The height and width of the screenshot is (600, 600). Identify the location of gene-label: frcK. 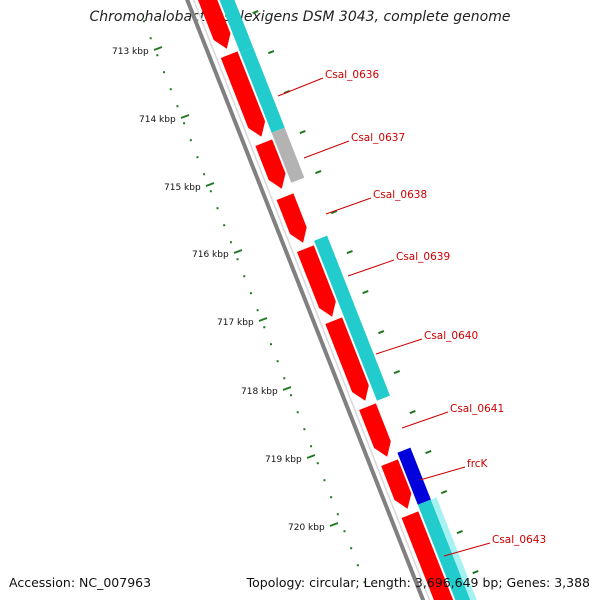
(478, 464).